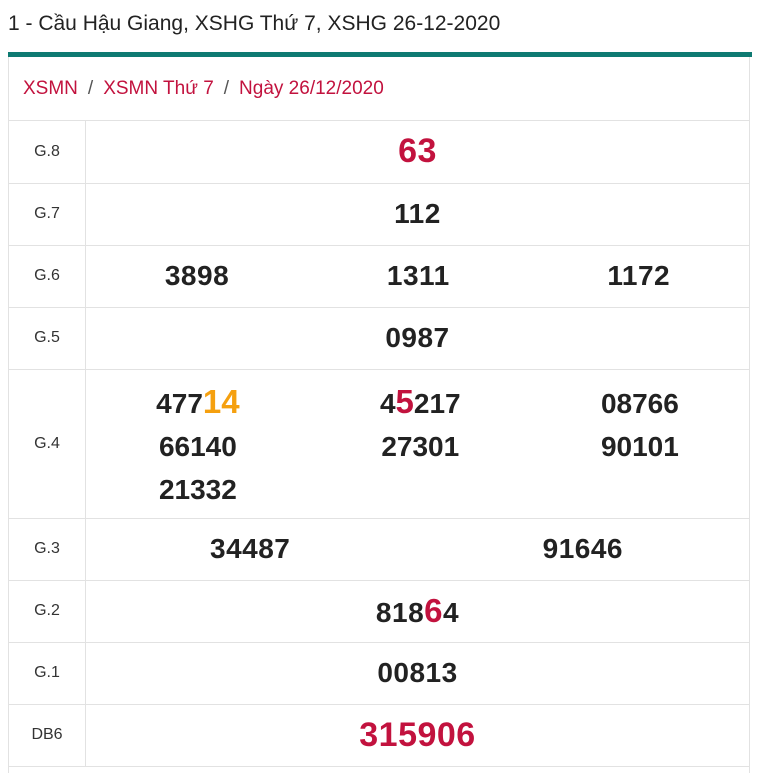 Image resolution: width=761 pixels, height=773 pixels. What do you see at coordinates (639, 403) in the screenshot?
I see `prize-number: 08766` at bounding box center [639, 403].